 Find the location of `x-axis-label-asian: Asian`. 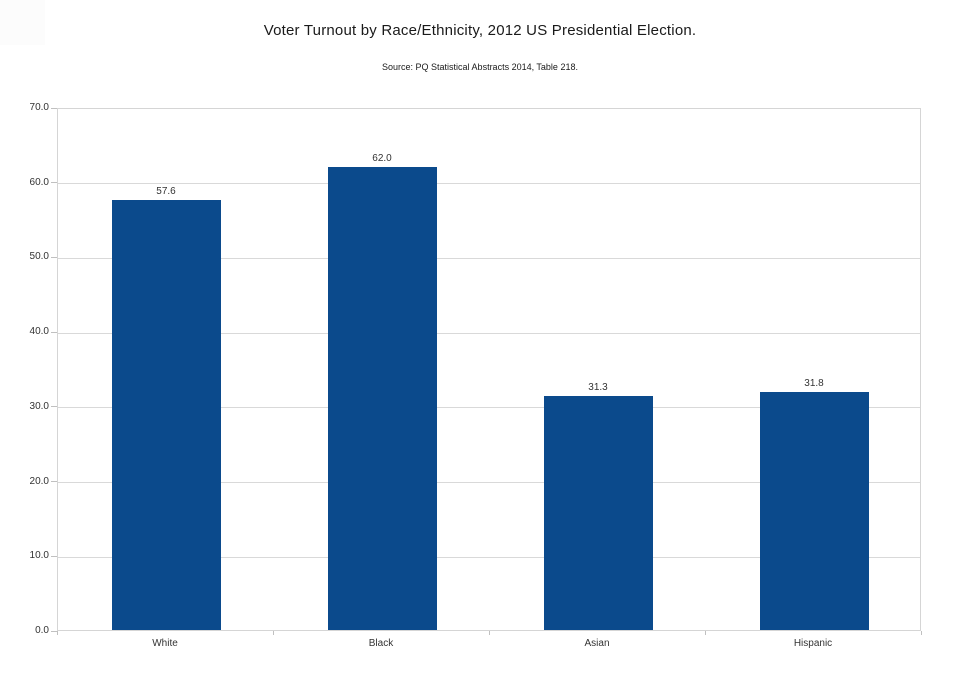

x-axis-label-asian: Asian is located at coordinates (597, 643).